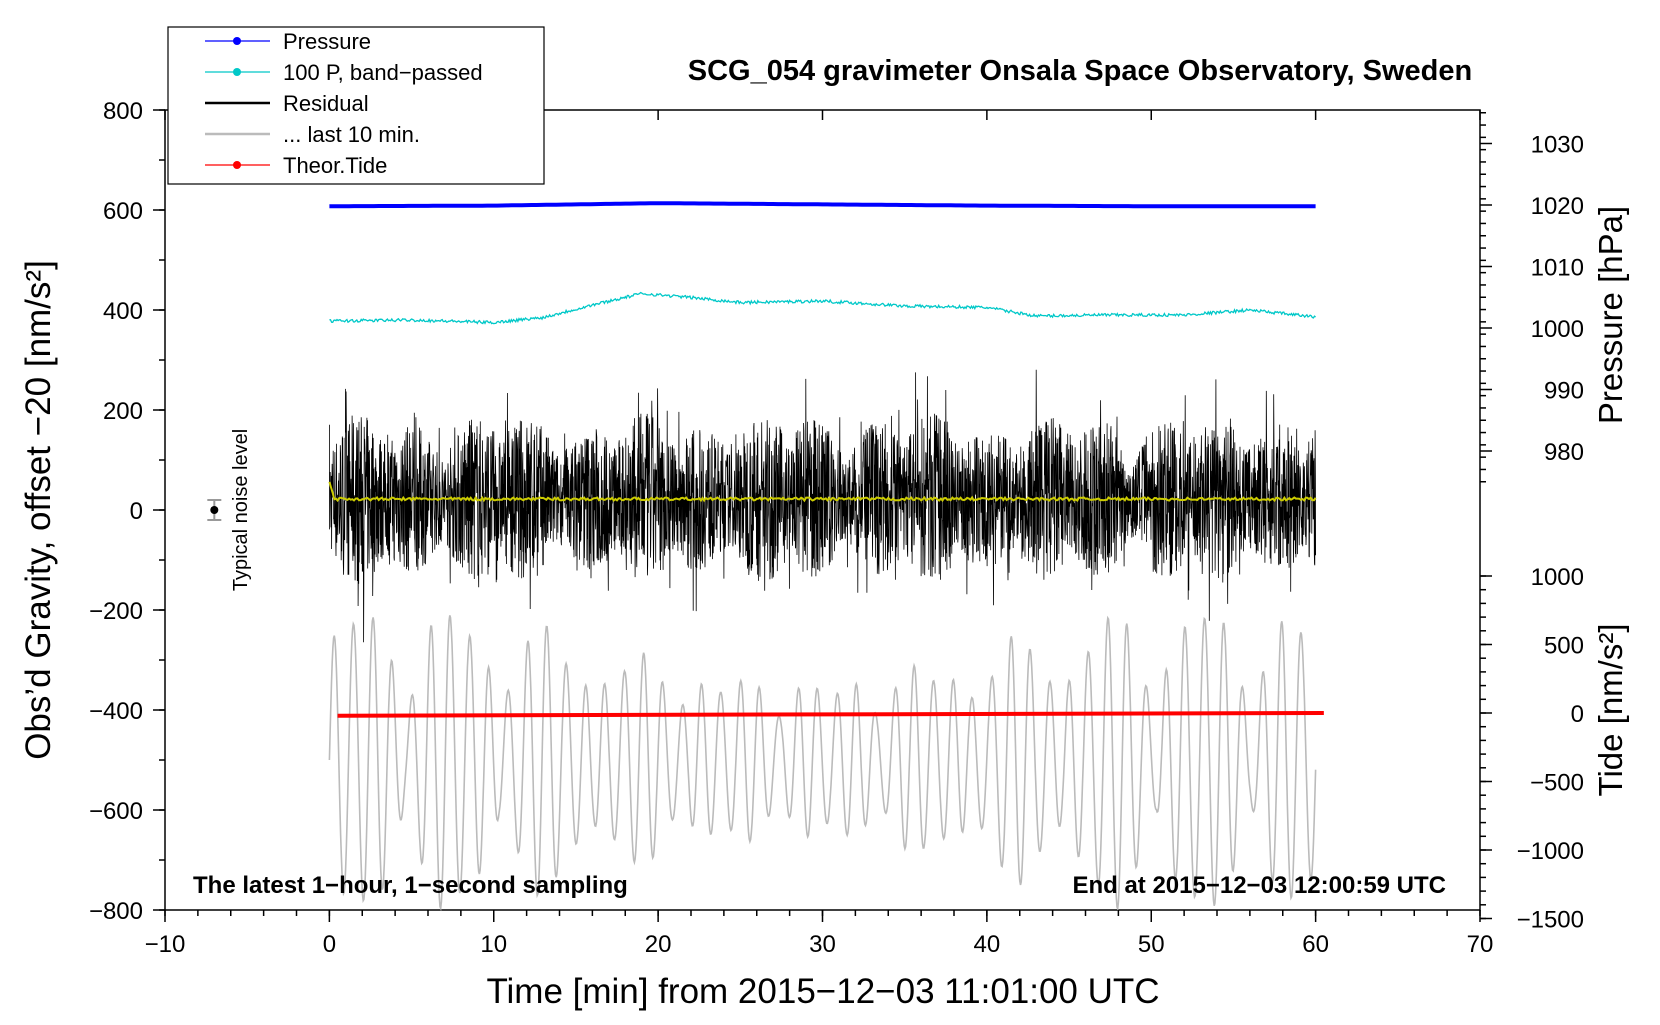 This screenshot has height=1025, width=1660. What do you see at coordinates (214, 510) in the screenshot?
I see `noise-marker-point` at bounding box center [214, 510].